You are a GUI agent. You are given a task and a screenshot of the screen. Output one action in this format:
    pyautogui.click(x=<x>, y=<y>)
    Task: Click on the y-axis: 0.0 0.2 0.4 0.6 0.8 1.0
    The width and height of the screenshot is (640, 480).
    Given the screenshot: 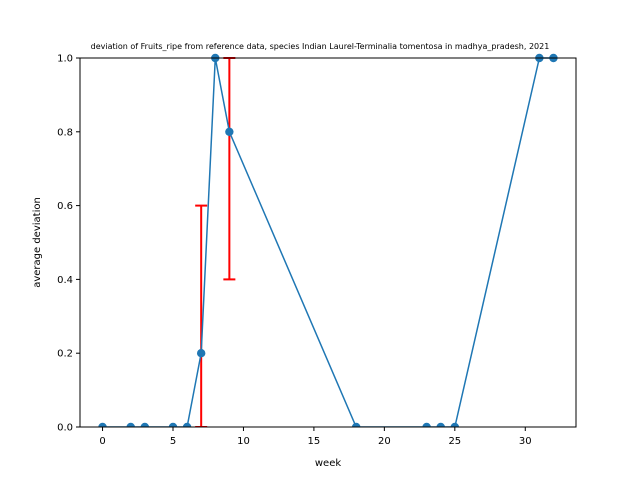 What is the action you would take?
    pyautogui.click(x=68, y=244)
    